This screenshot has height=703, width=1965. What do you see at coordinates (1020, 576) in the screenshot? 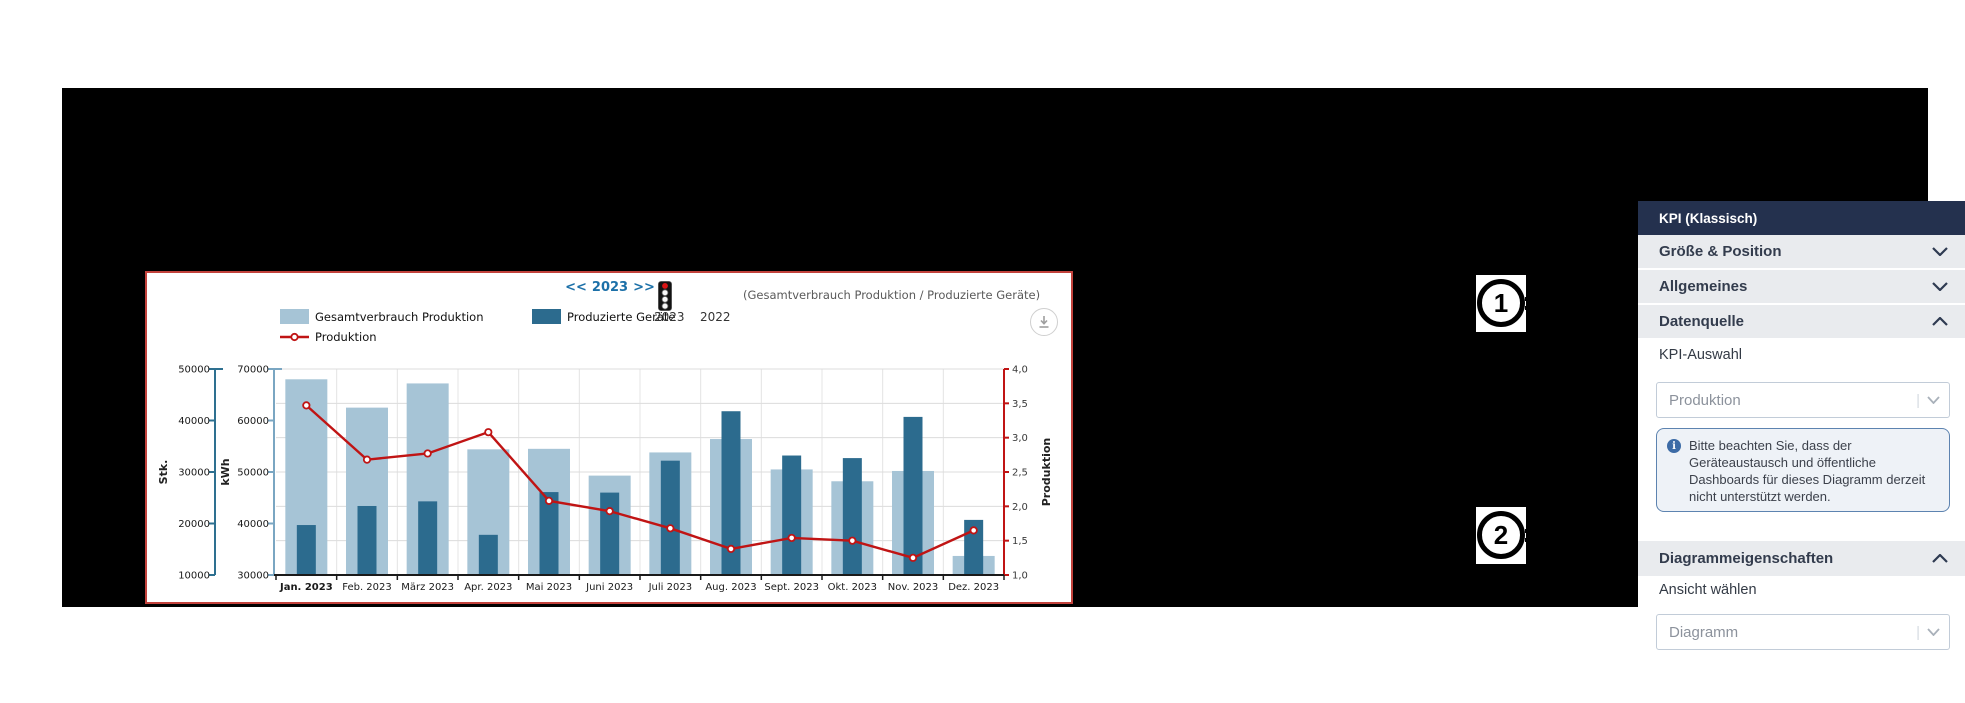
I see `svg-text: 1,0` at bounding box center [1020, 576].